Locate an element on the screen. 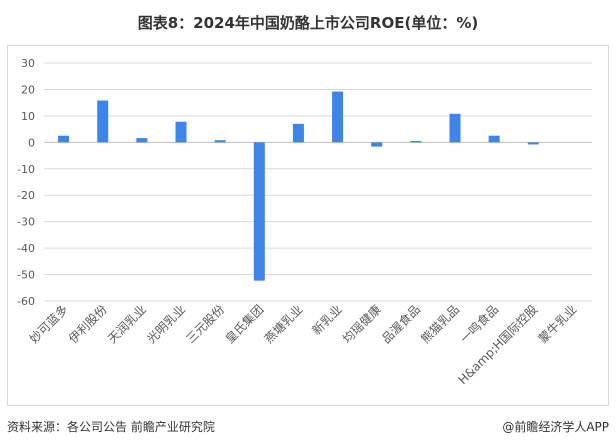 Image resolution: width=616 pixels, height=448 pixels. y-tick-label: 30 is located at coordinates (28, 63).